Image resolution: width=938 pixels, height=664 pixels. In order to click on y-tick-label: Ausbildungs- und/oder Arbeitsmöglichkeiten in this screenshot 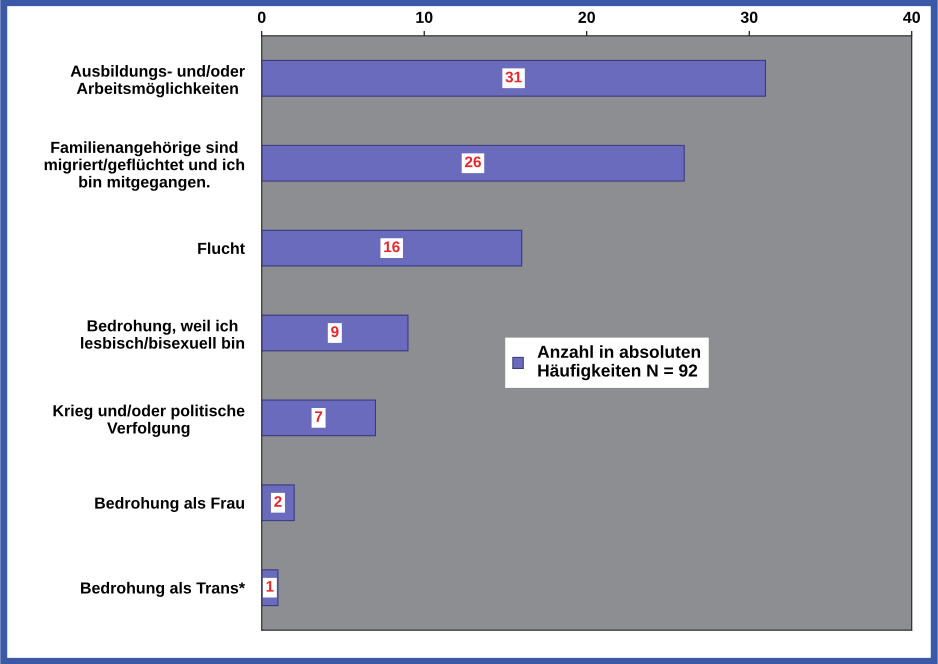, I will do `click(157, 81)`.